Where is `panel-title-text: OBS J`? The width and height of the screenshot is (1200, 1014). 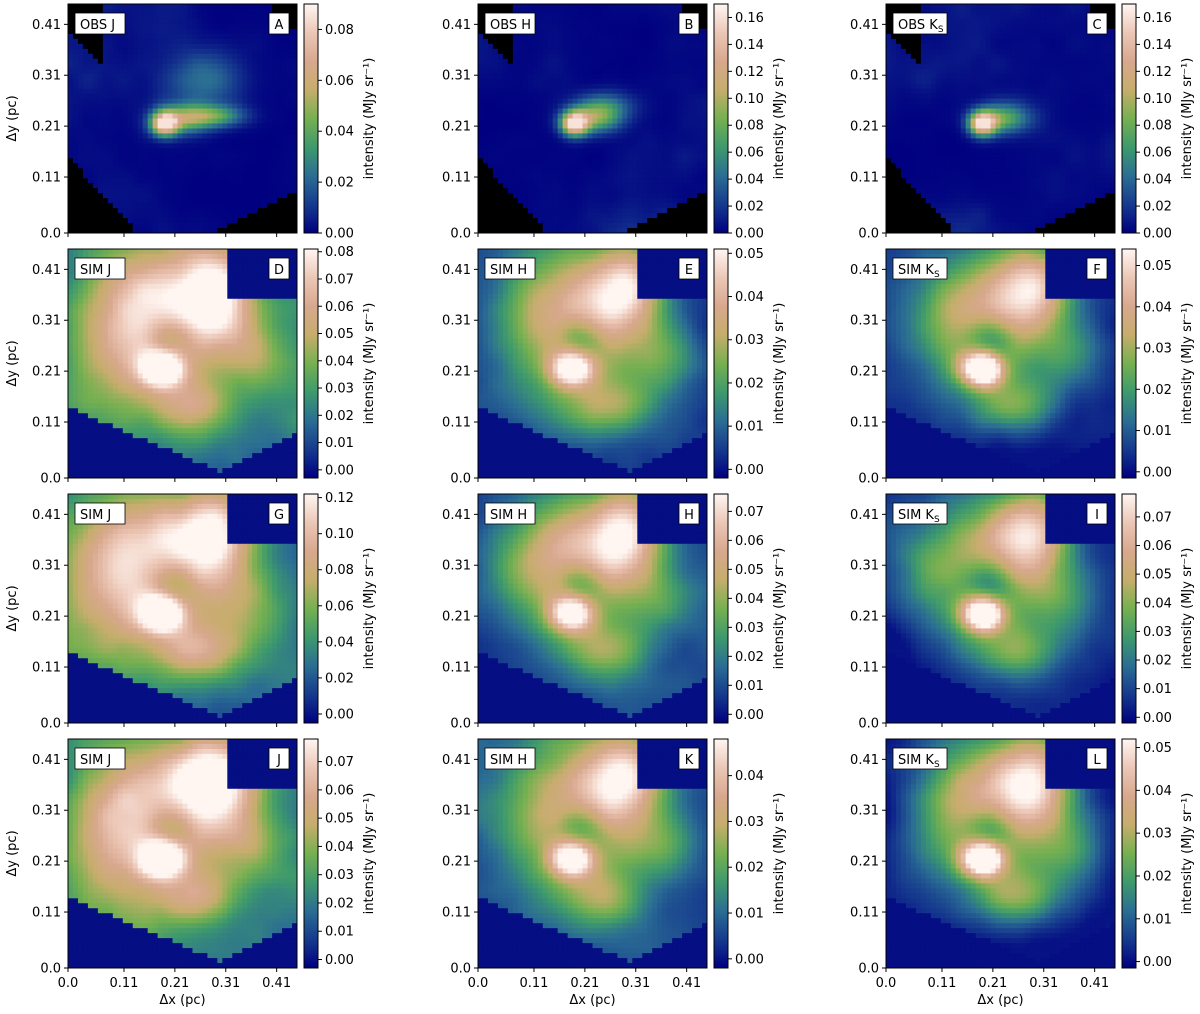
panel-title-text: OBS J is located at coordinates (97, 25).